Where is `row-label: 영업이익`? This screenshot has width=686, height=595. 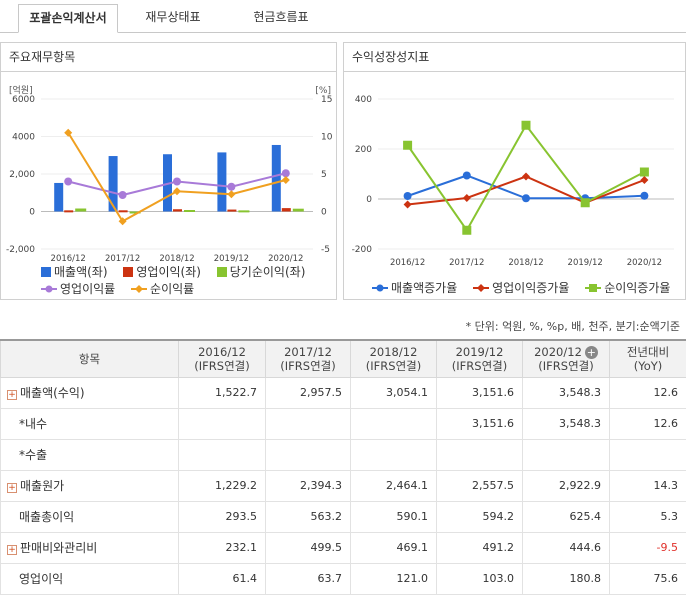 row-label: 영업이익 is located at coordinates (90, 578).